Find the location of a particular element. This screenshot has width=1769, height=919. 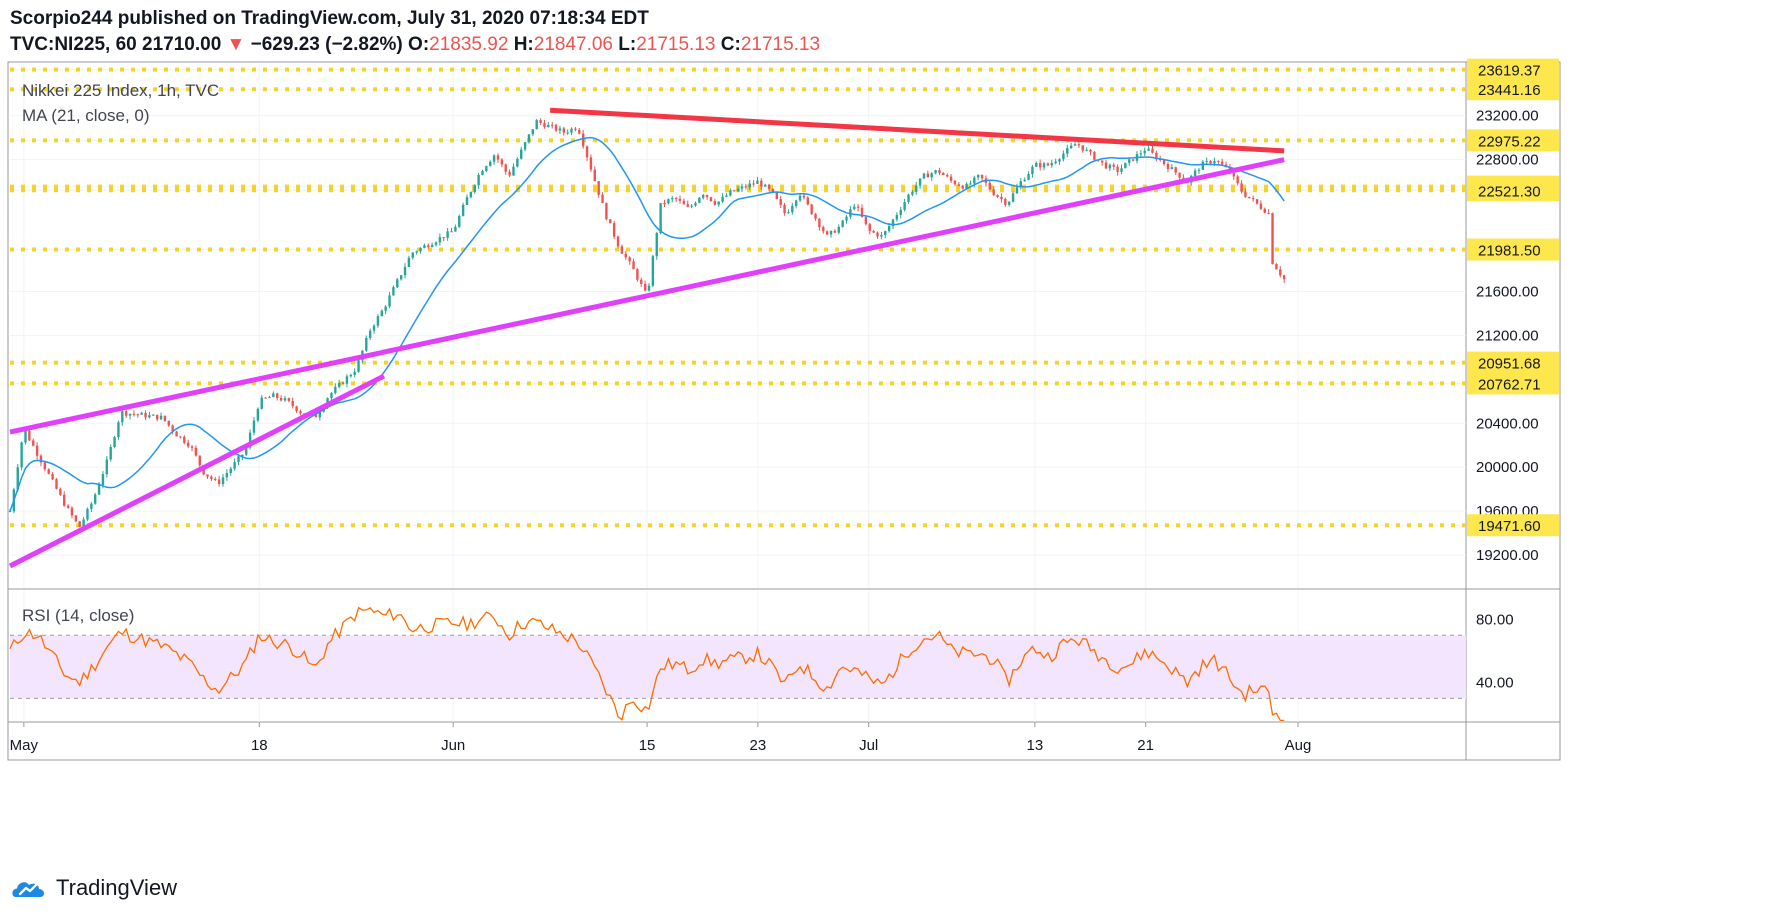

footer: TradingView is located at coordinates (94, 888).